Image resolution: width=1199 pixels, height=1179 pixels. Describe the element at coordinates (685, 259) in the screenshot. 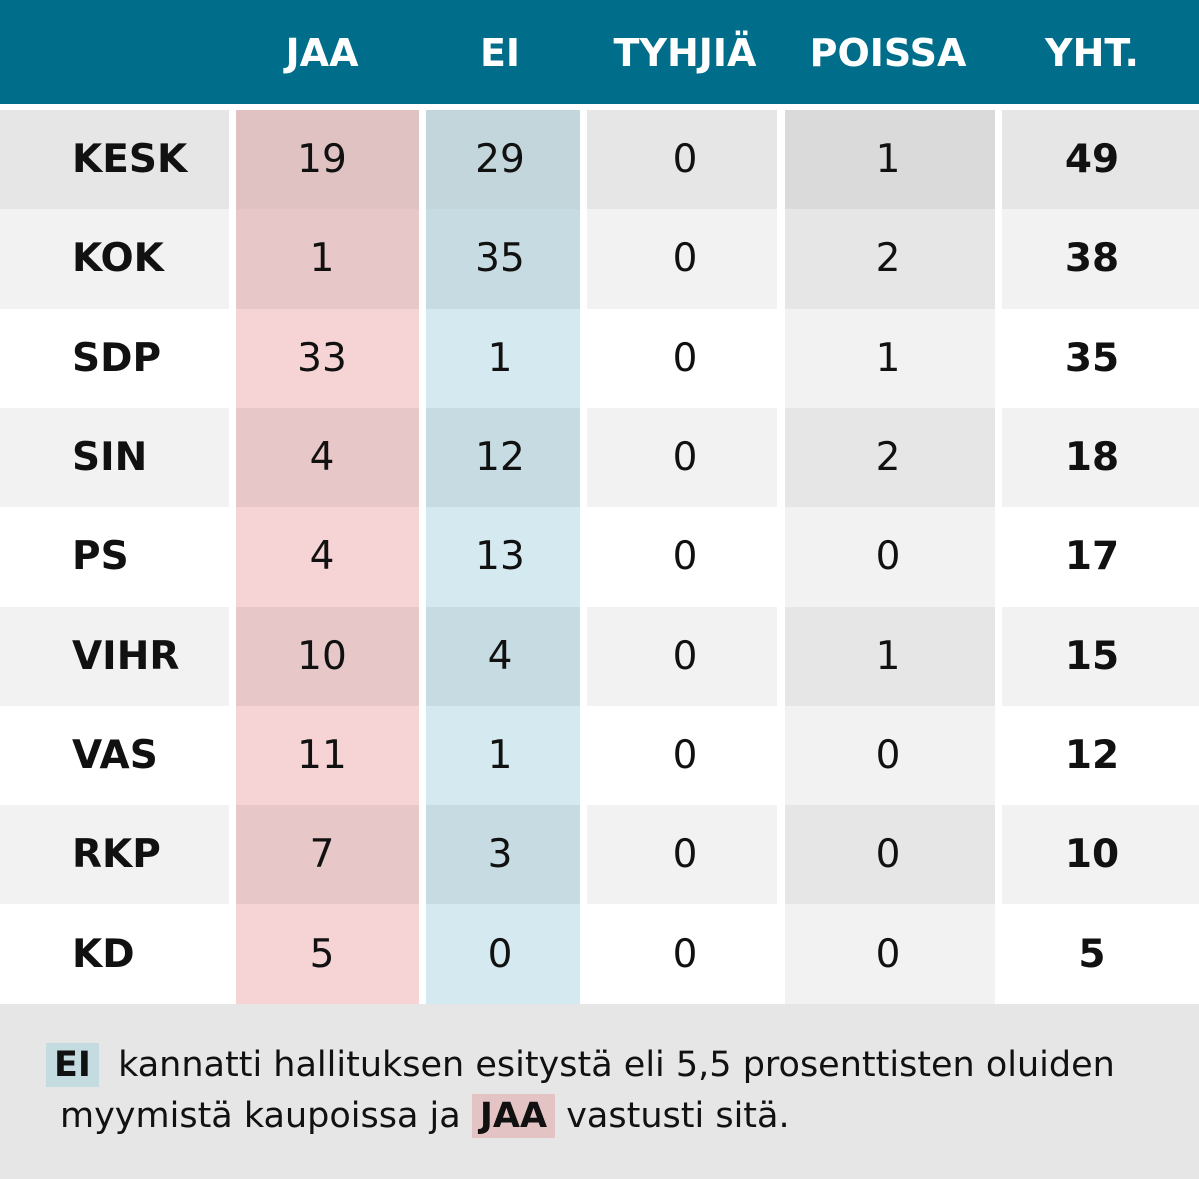

I see `cell-tyhjiä-kok: 0` at that location.